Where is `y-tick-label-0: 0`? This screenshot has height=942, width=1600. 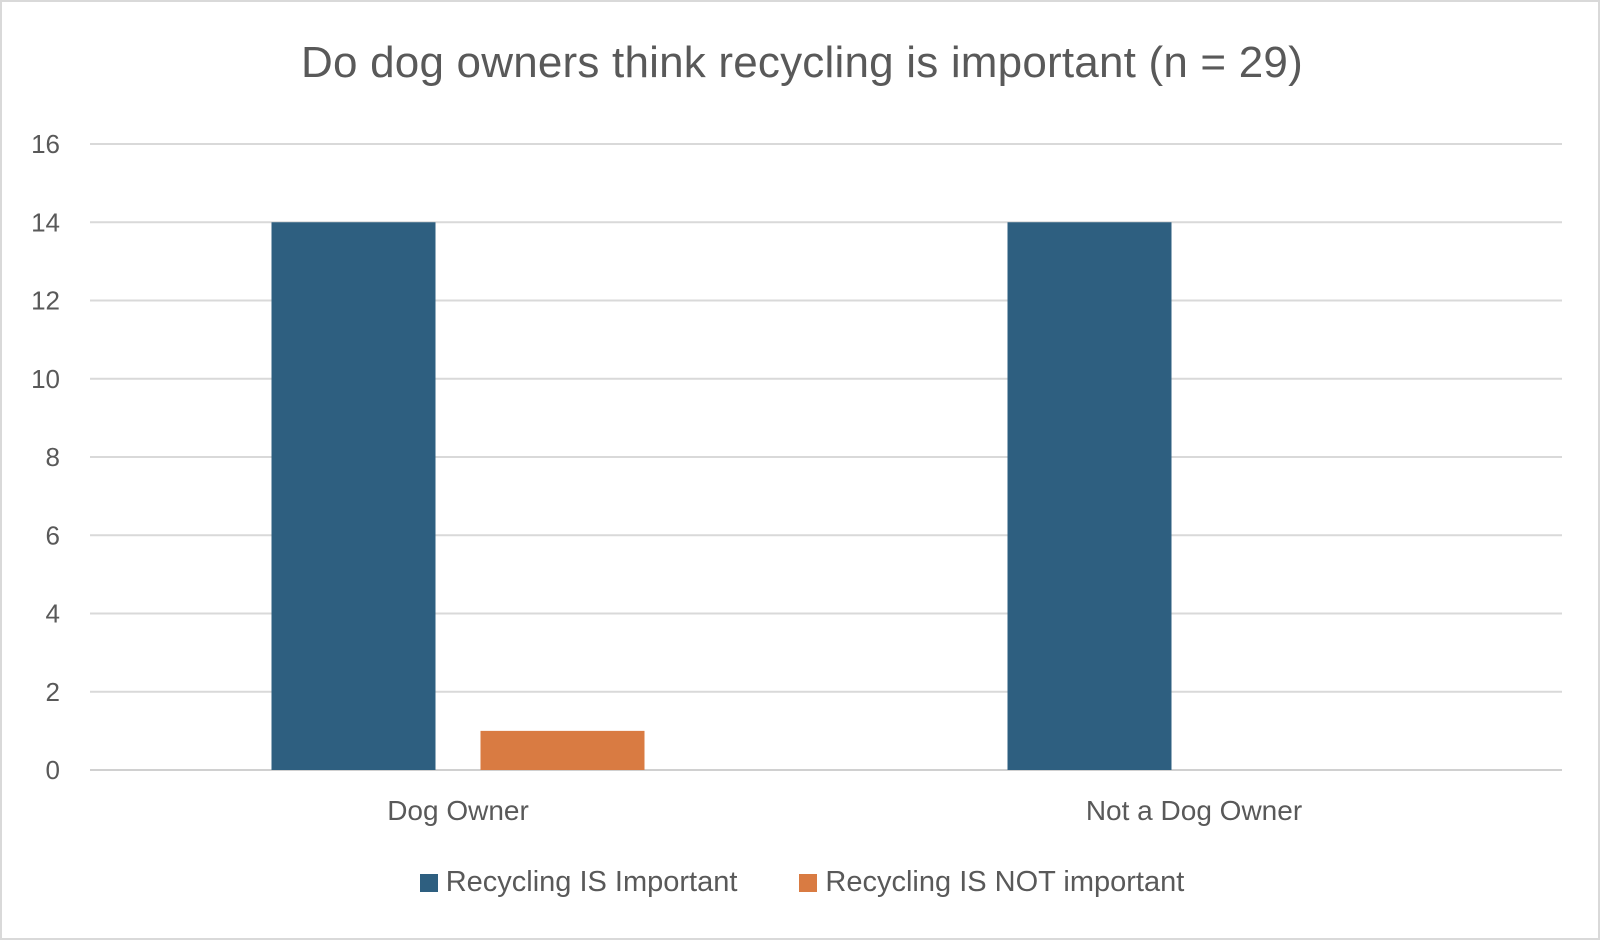
y-tick-label-0: 0 is located at coordinates (53, 770).